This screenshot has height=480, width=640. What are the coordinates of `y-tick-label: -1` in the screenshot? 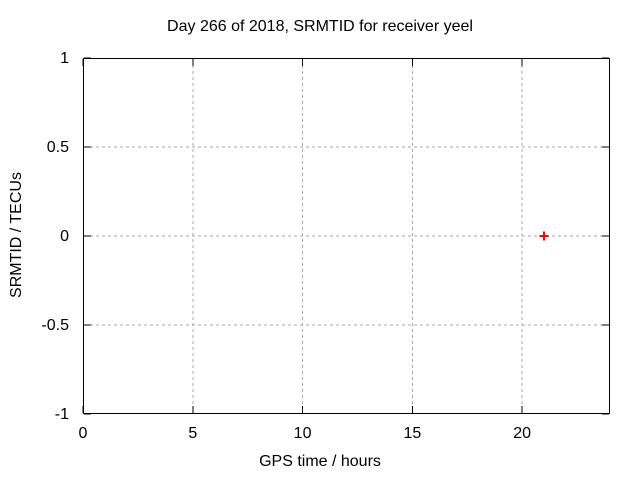 It's located at (62, 414).